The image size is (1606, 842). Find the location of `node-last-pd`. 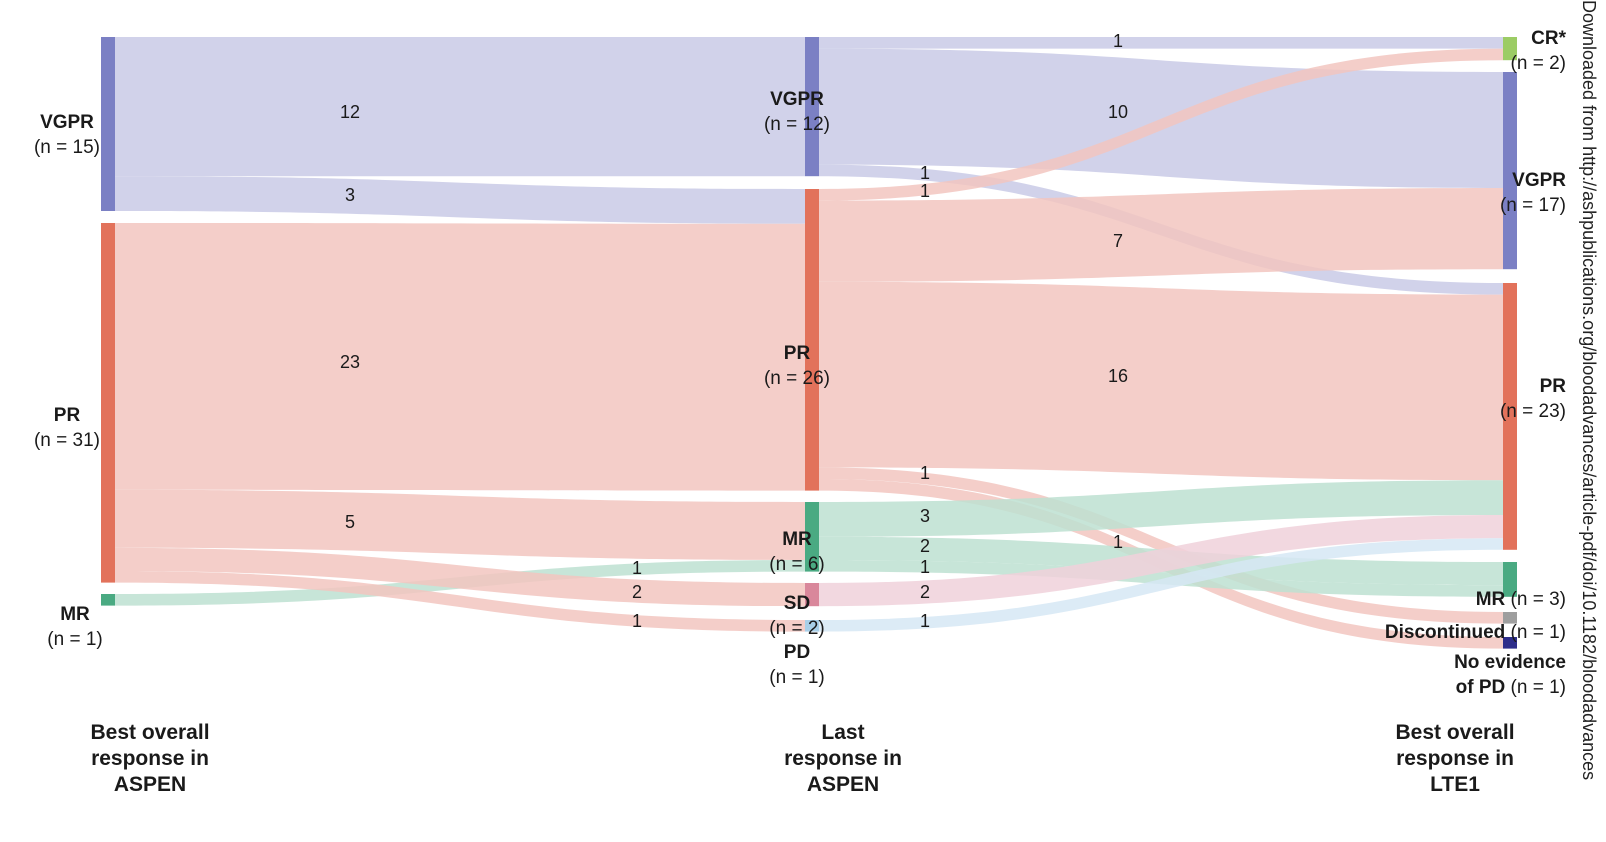

node-last-pd is located at coordinates (812, 626).